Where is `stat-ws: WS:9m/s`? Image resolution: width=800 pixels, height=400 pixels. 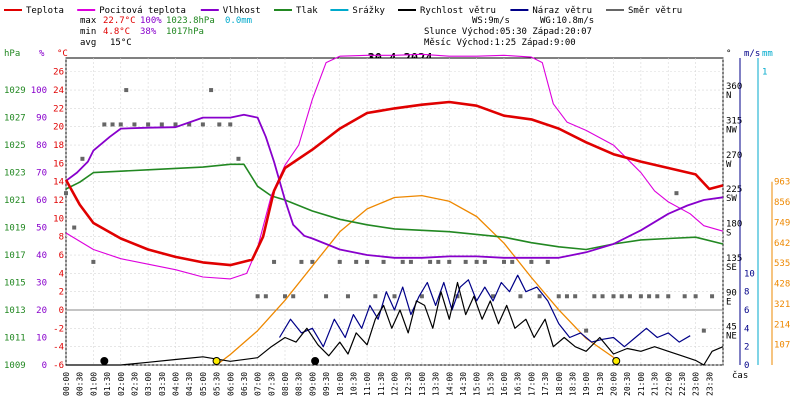 stat-ws: WS:9m/s is located at coordinates (491, 21).